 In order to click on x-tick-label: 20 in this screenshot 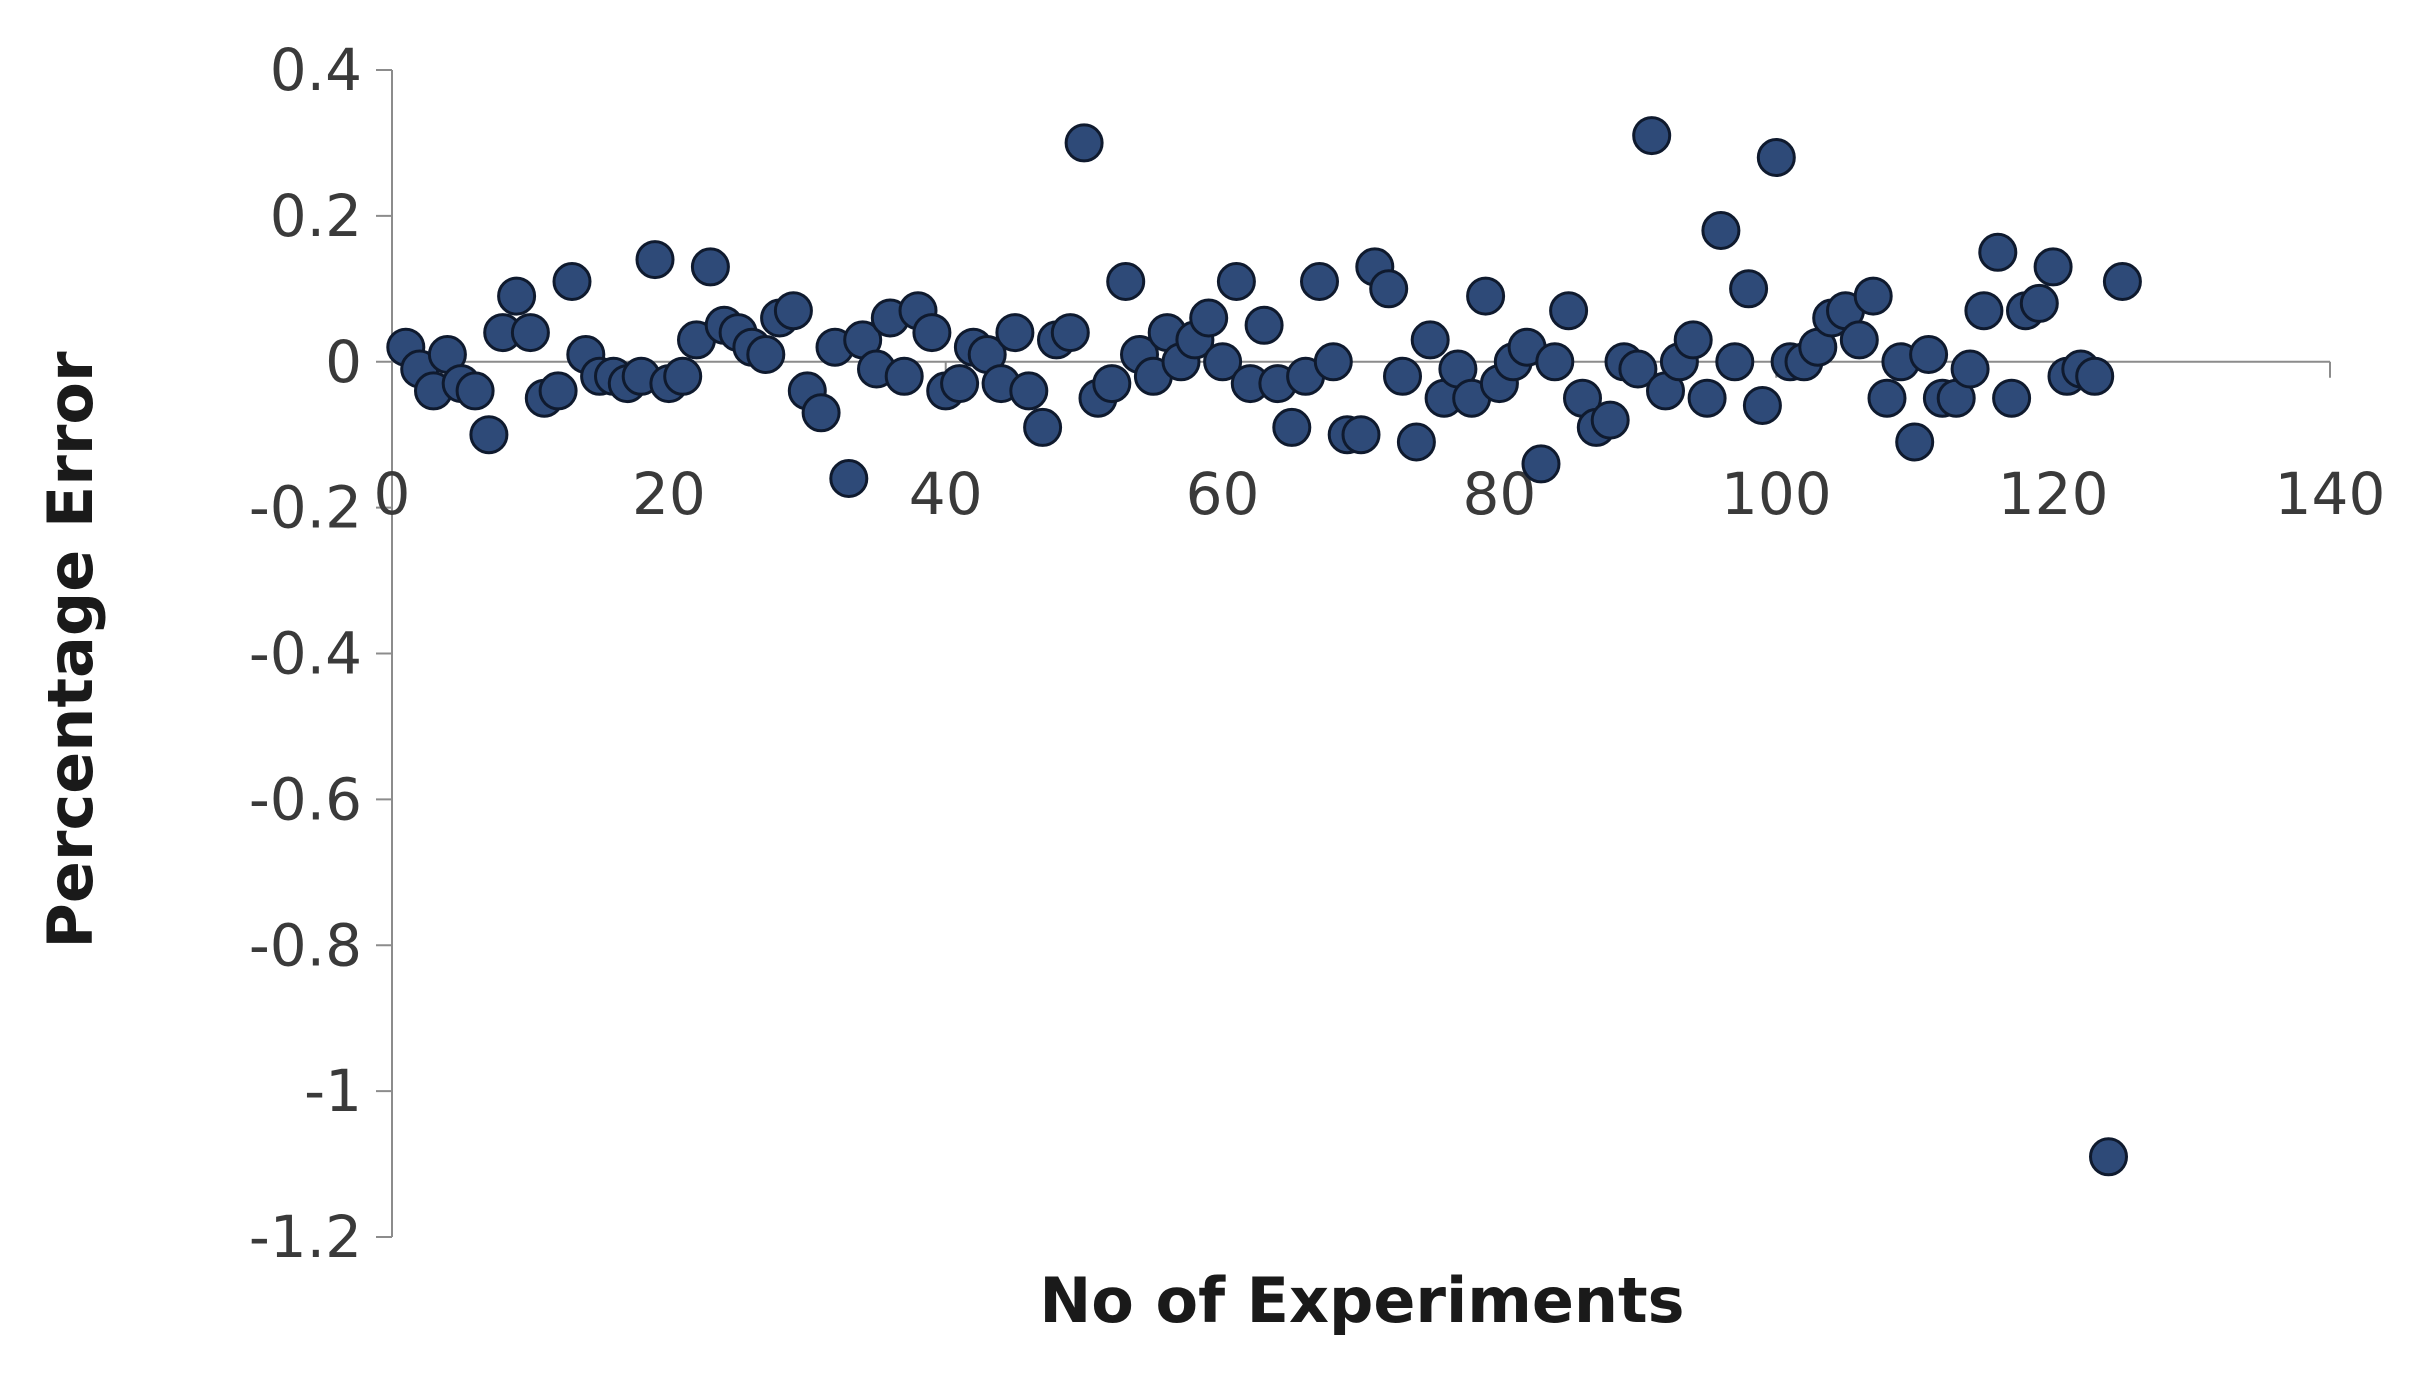, I will do `click(669, 494)`.